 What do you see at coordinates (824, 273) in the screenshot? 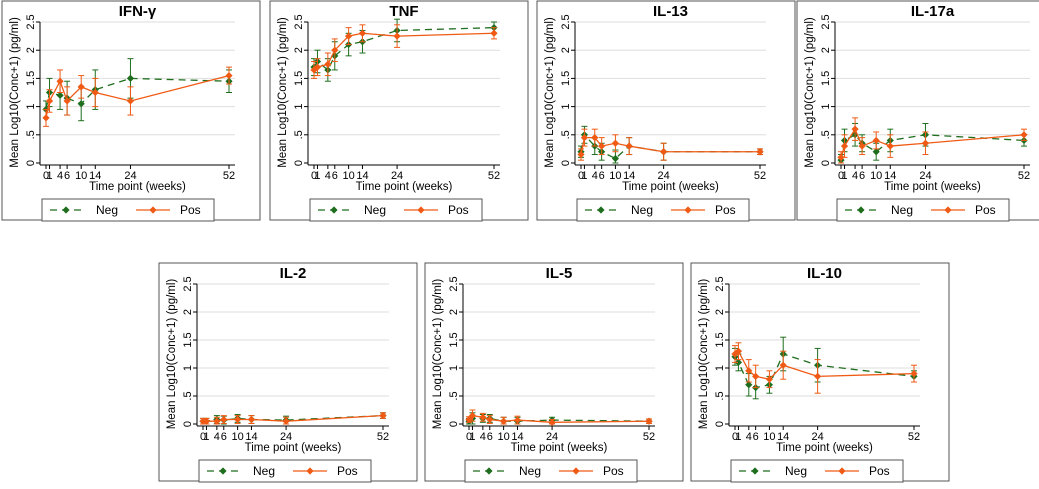
I see `chart-title: IL-10` at bounding box center [824, 273].